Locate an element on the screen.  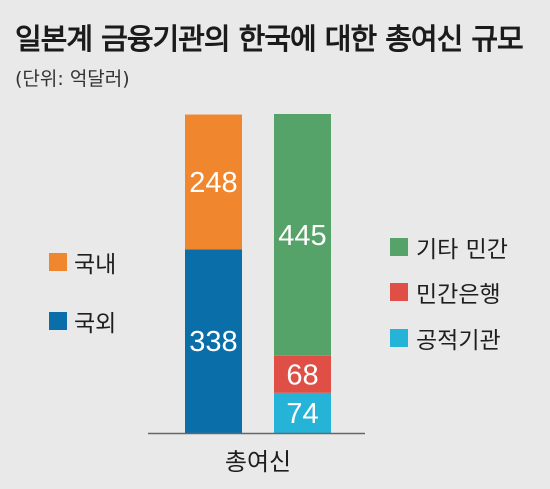
data-label: 74 is located at coordinates (302, 414).